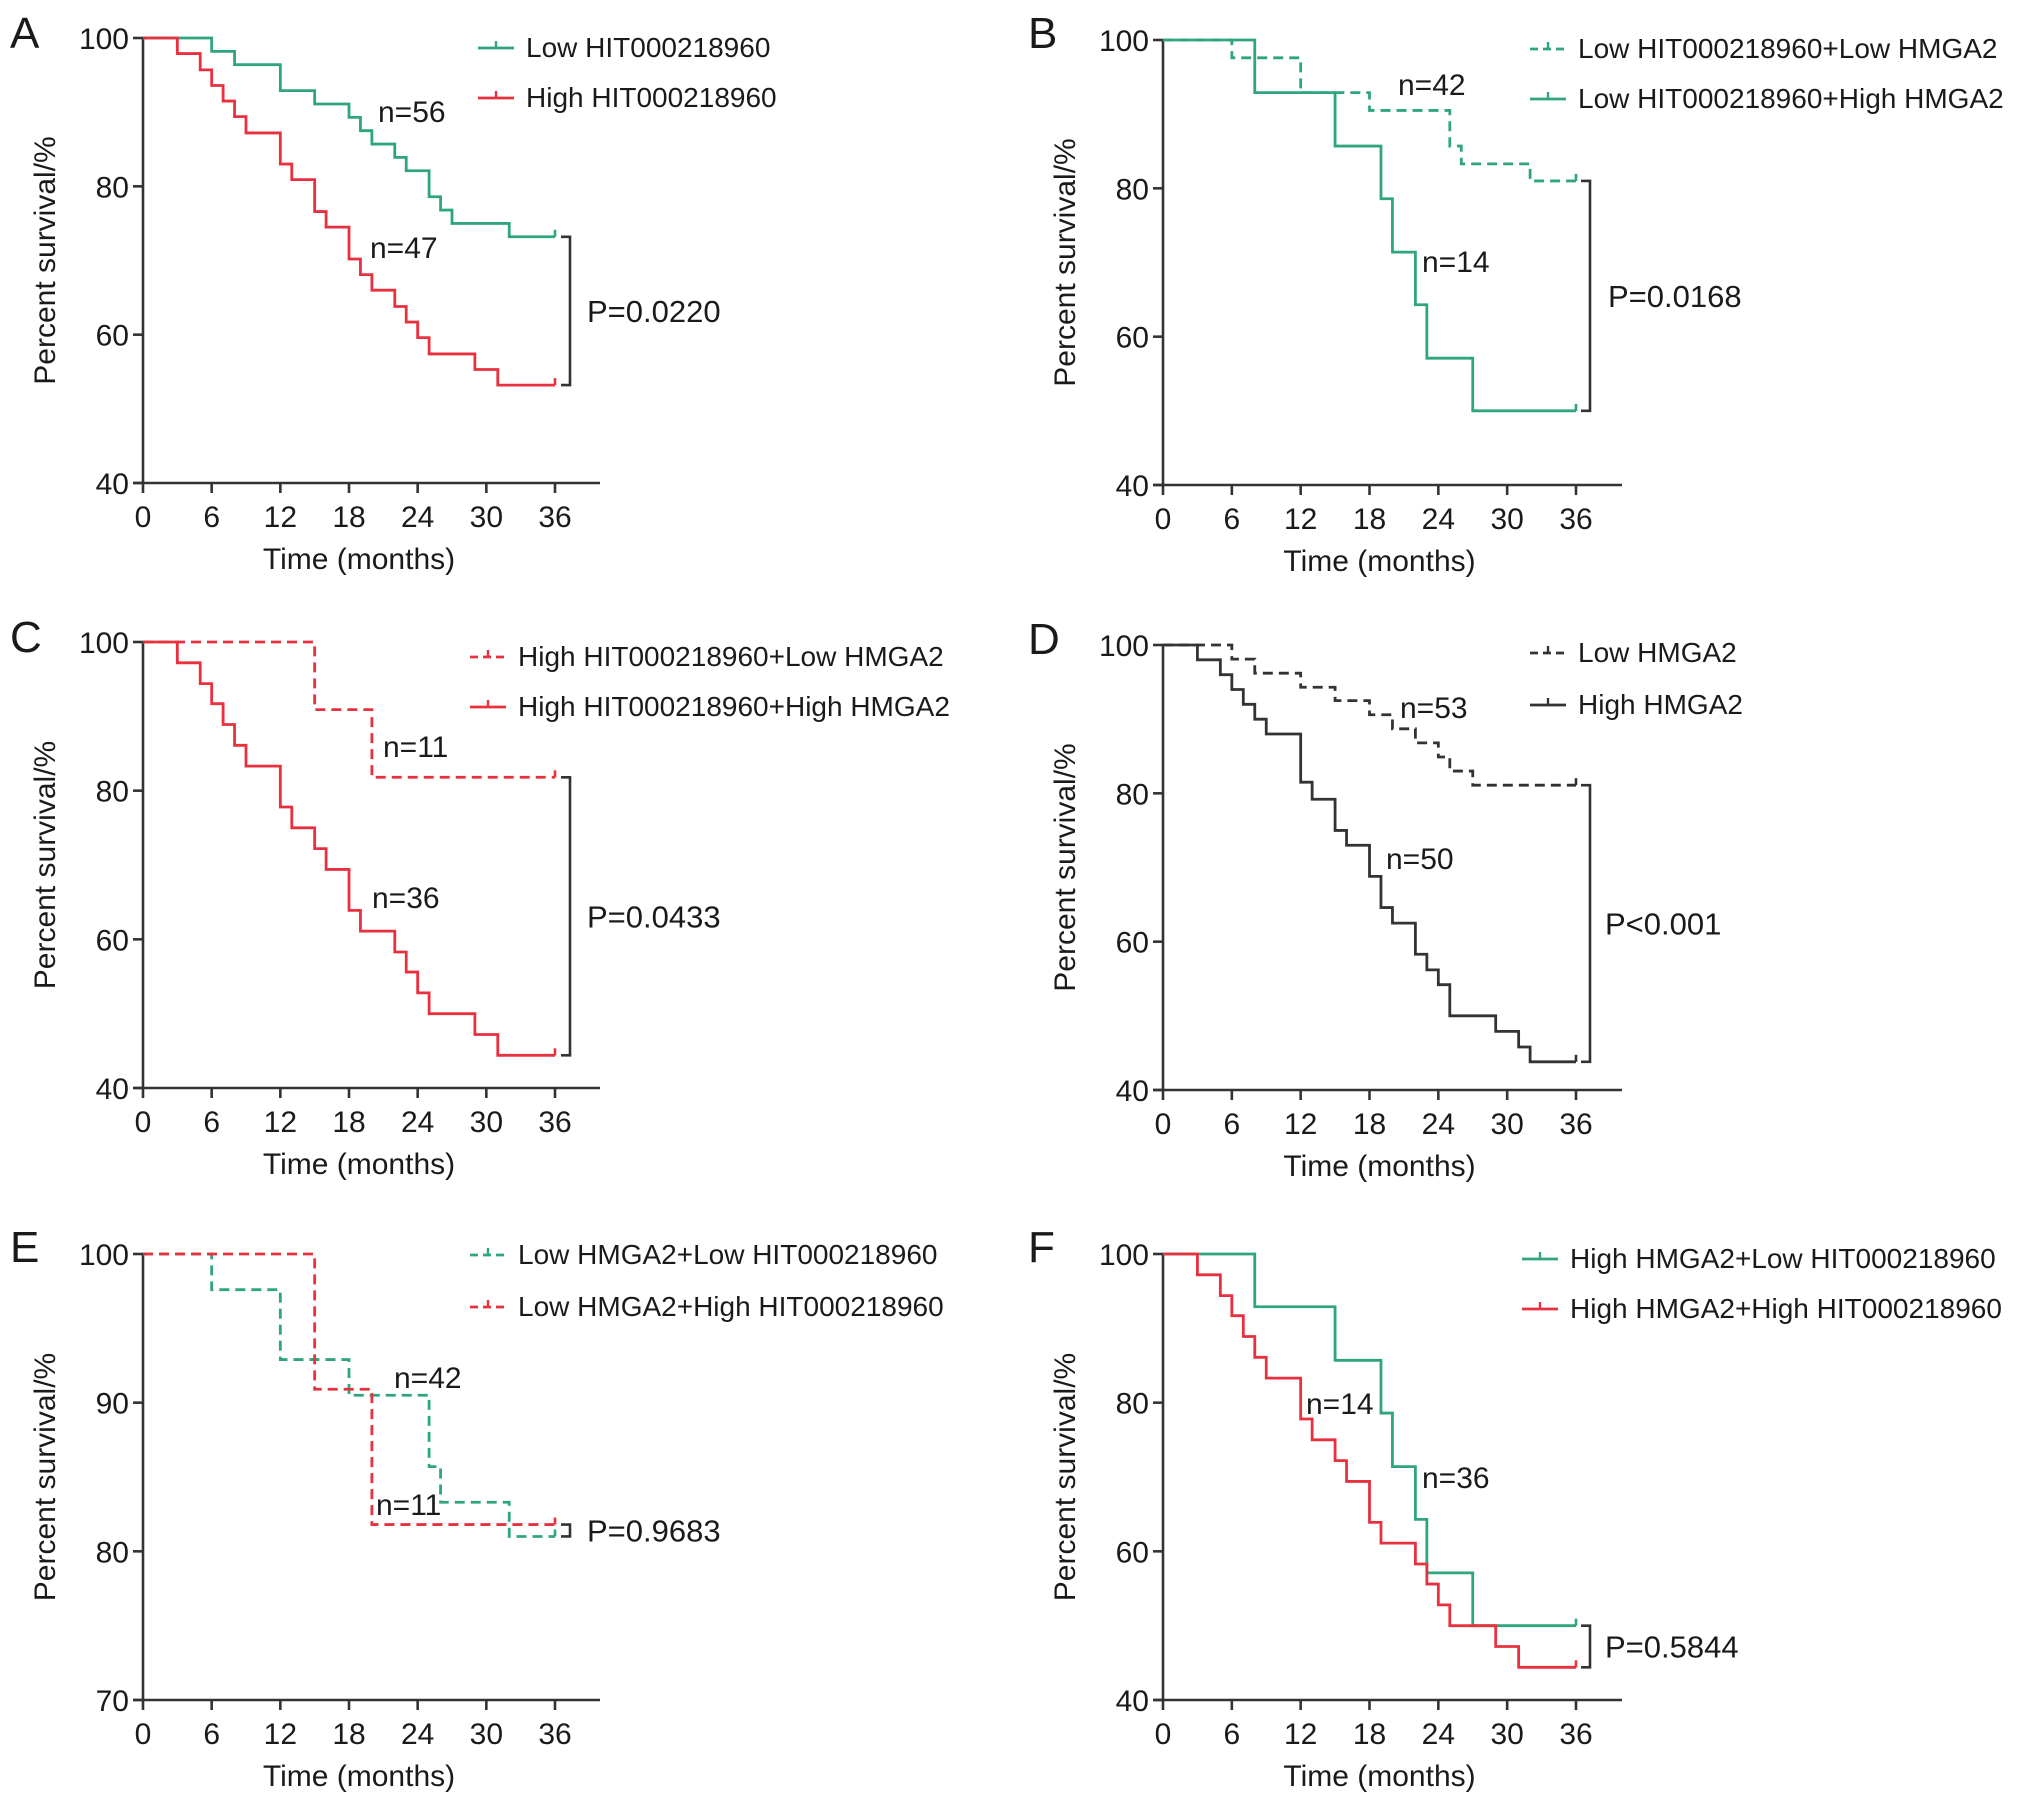  I want to click on legend-entry: Low HMGA2+High HIT000218960, so click(707, 1306).